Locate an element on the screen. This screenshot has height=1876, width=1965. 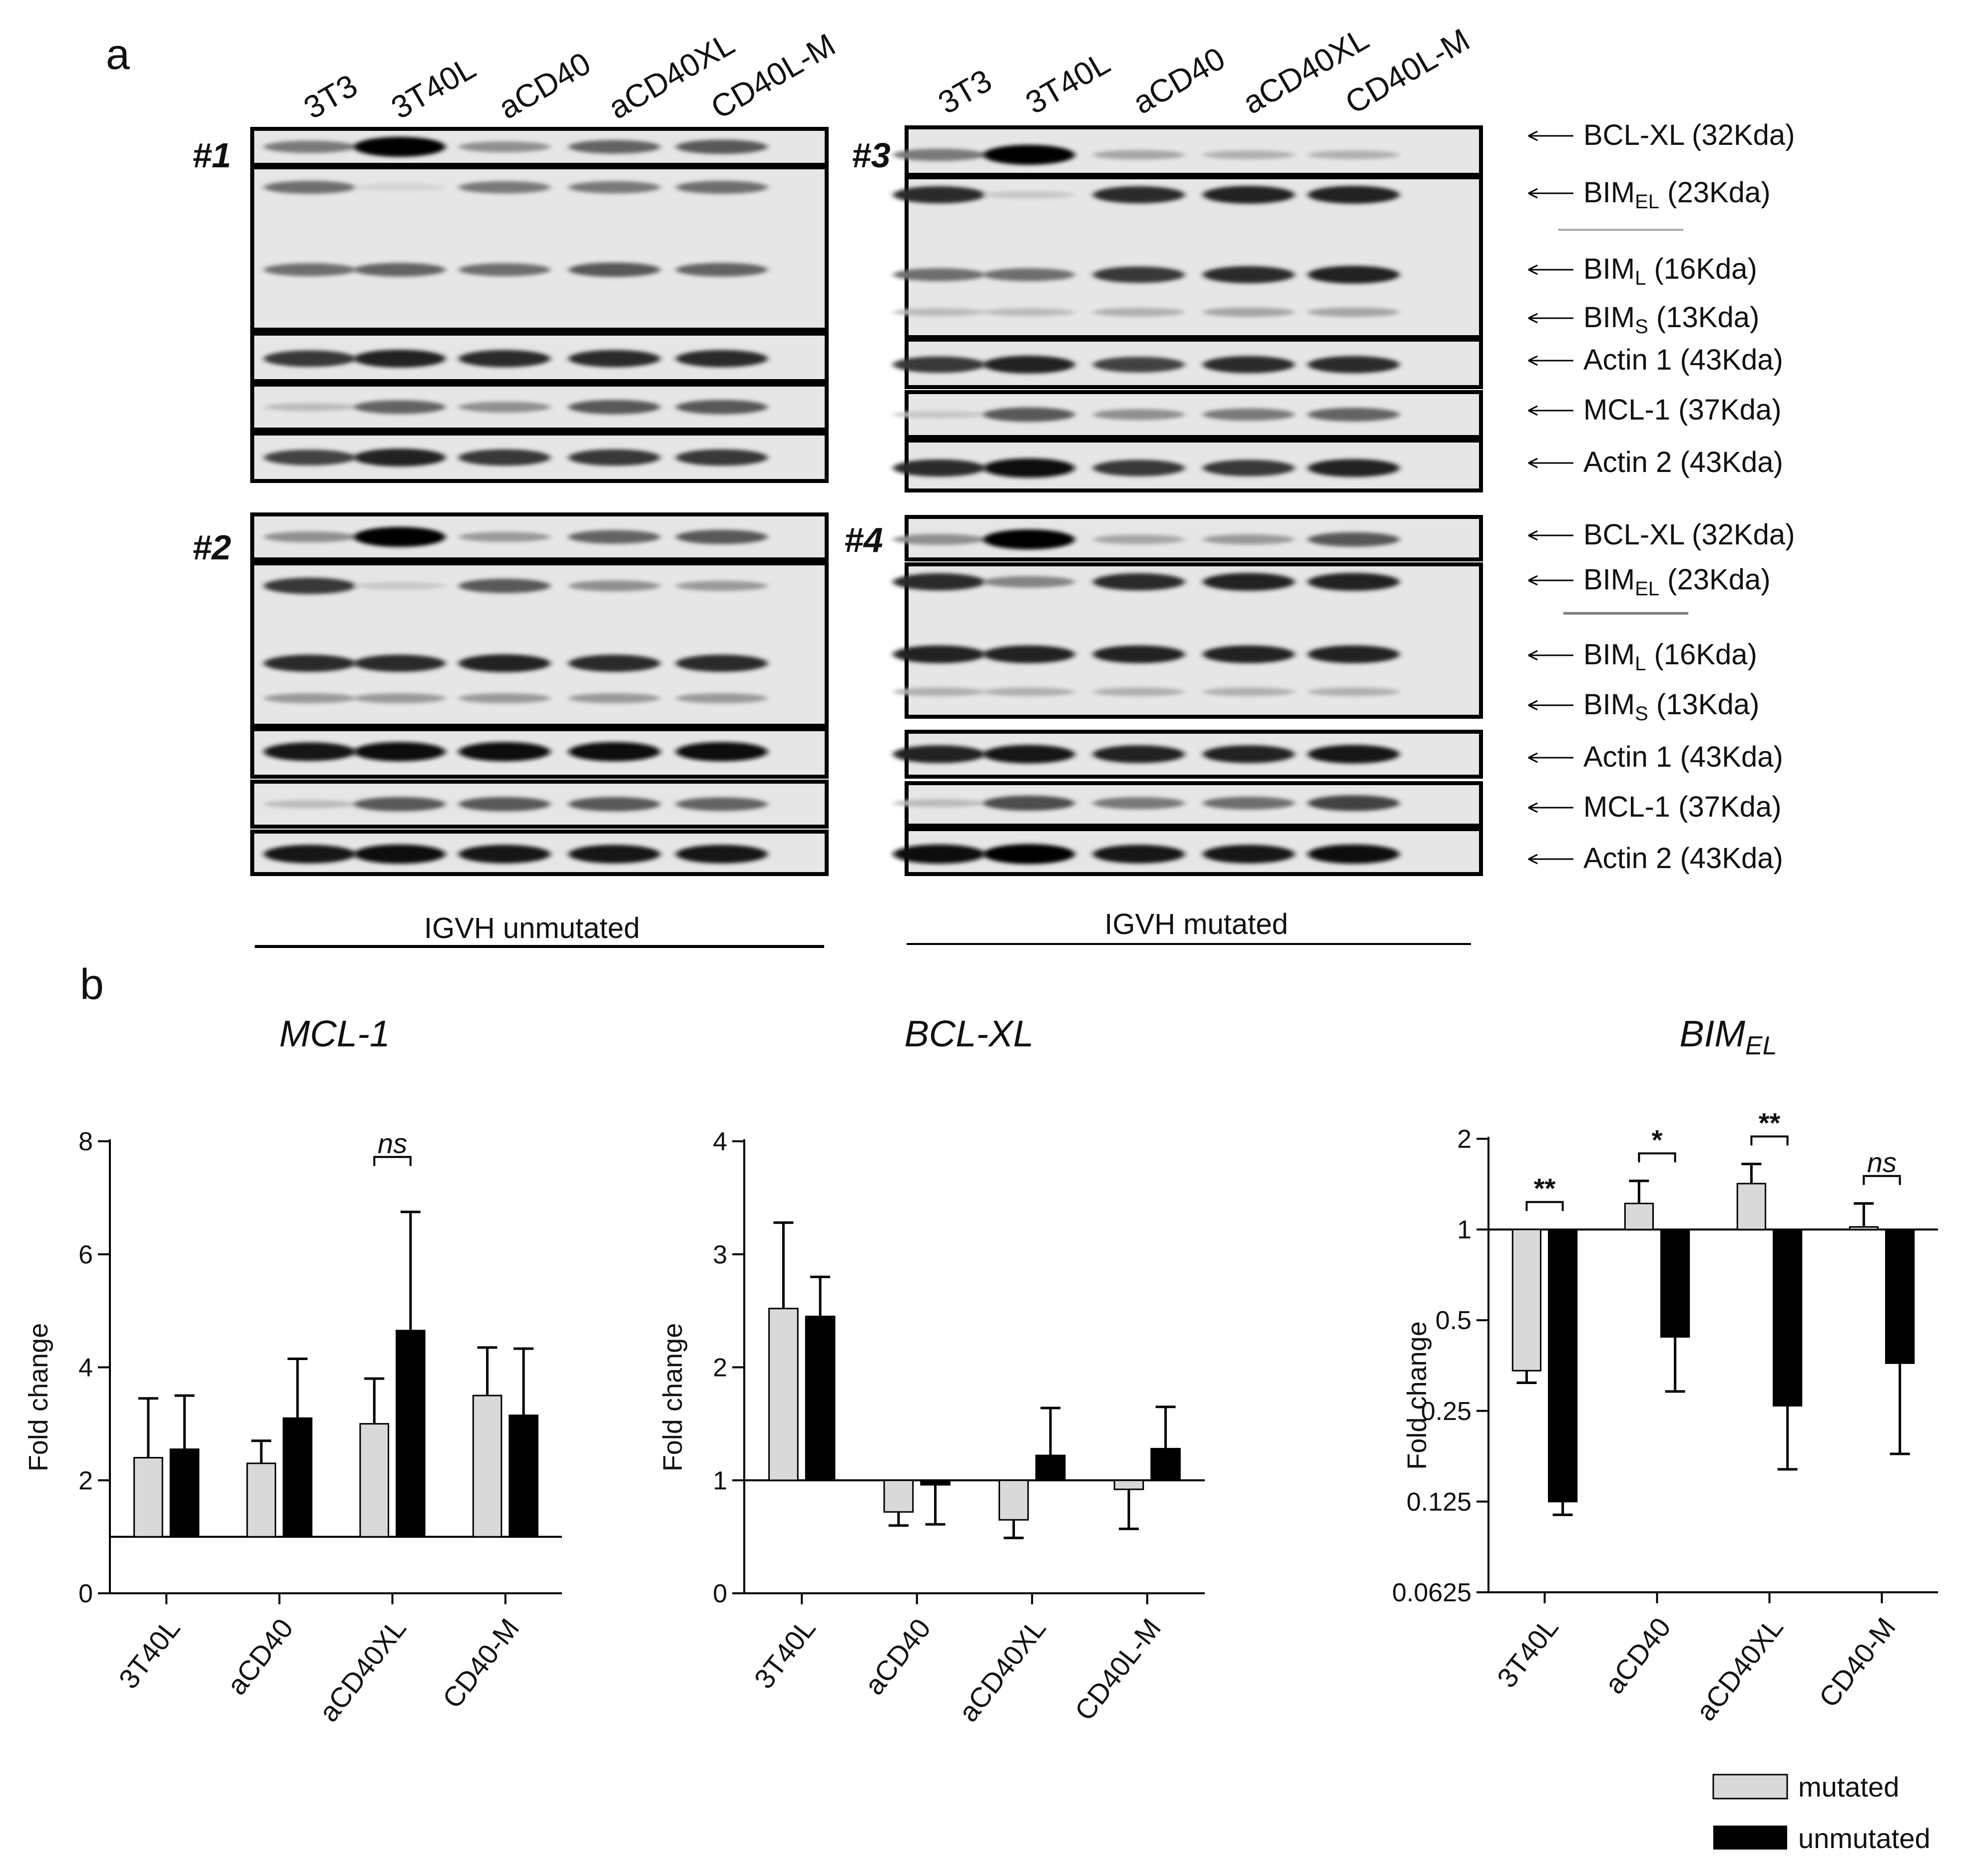
band-annotation: BCL-XL (32Kda) is located at coordinates (1689, 135).